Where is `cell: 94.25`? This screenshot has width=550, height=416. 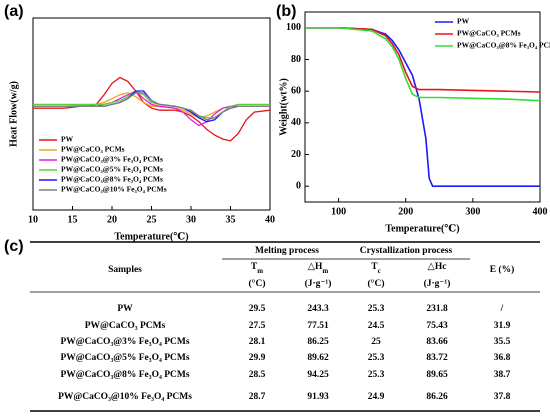
cell: 94.25 is located at coordinates (318, 375).